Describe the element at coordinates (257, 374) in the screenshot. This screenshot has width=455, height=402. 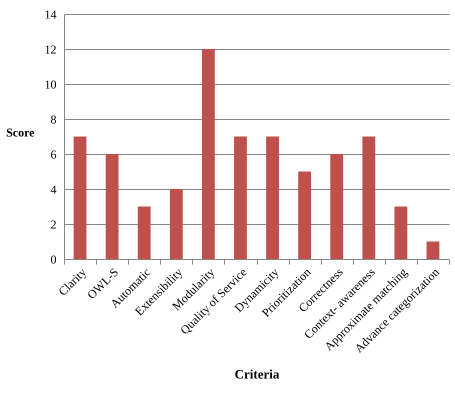
I see `x-axis-title: Criteria` at that location.